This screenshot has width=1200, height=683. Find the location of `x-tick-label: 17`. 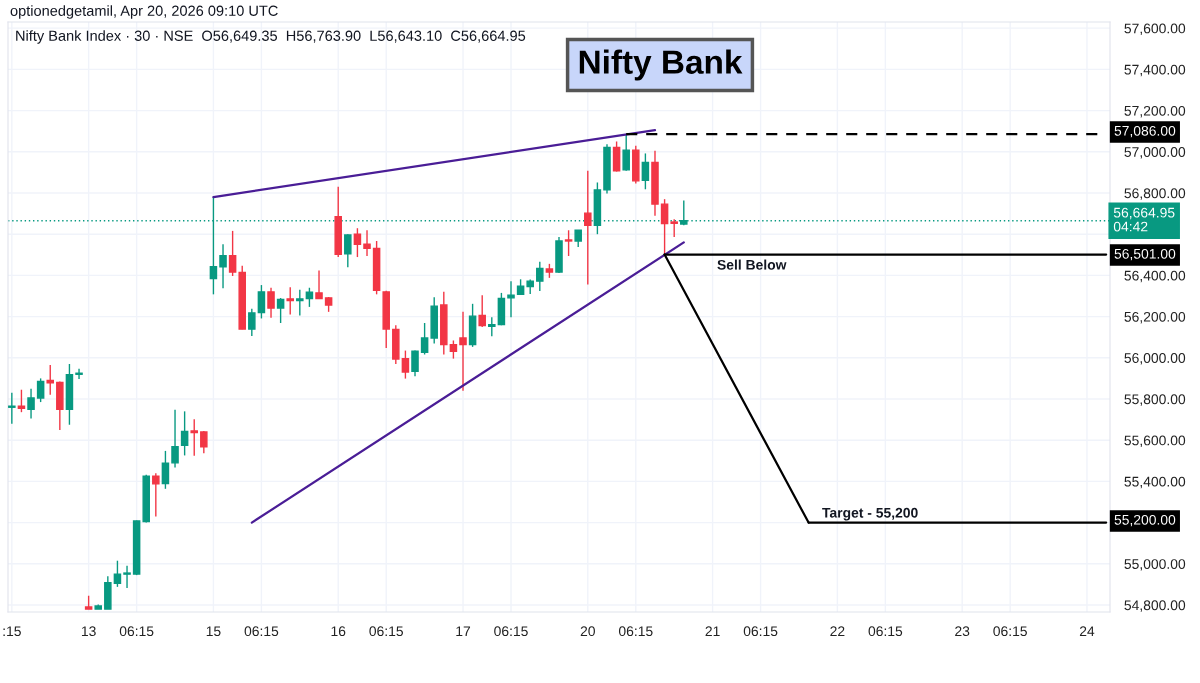

x-tick-label: 17 is located at coordinates (463, 631).